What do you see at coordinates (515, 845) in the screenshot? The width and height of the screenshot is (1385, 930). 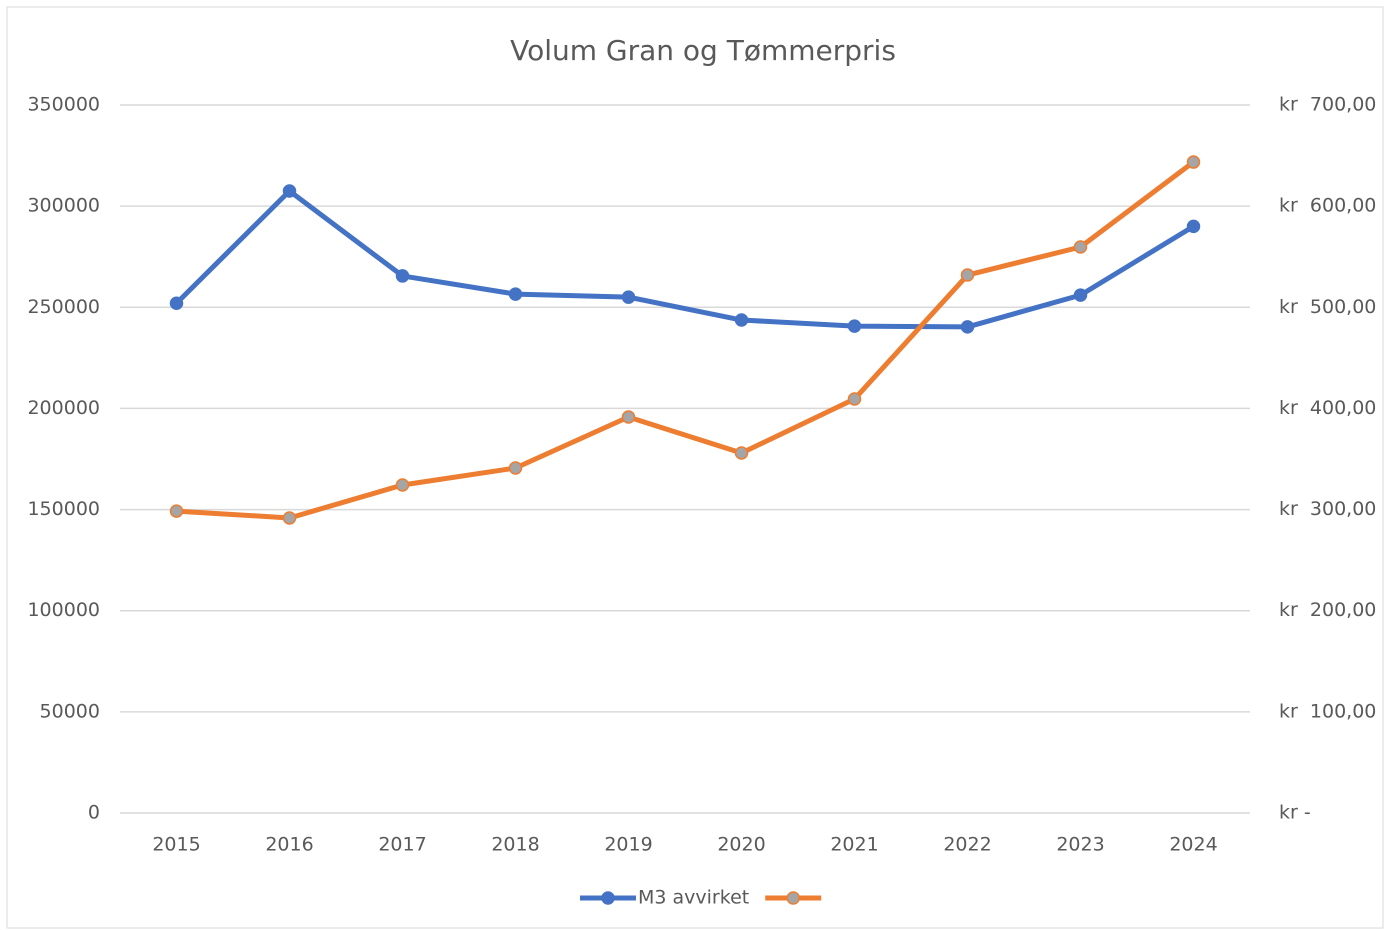 I see `x-tick-label: 2018` at bounding box center [515, 845].